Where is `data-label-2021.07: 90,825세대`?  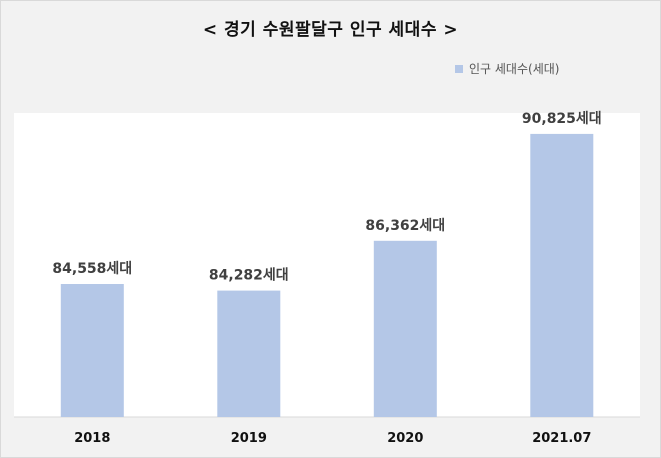
data-label-2021.07: 90,825세대 is located at coordinates (562, 119).